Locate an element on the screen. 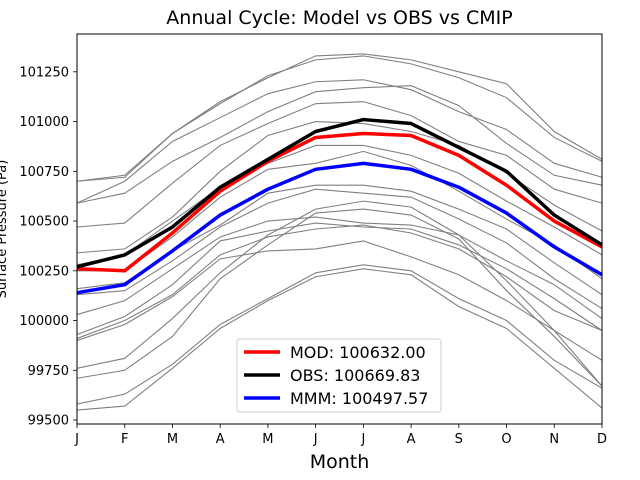 The height and width of the screenshot is (480, 640). x-tick-label: O is located at coordinates (506, 439).